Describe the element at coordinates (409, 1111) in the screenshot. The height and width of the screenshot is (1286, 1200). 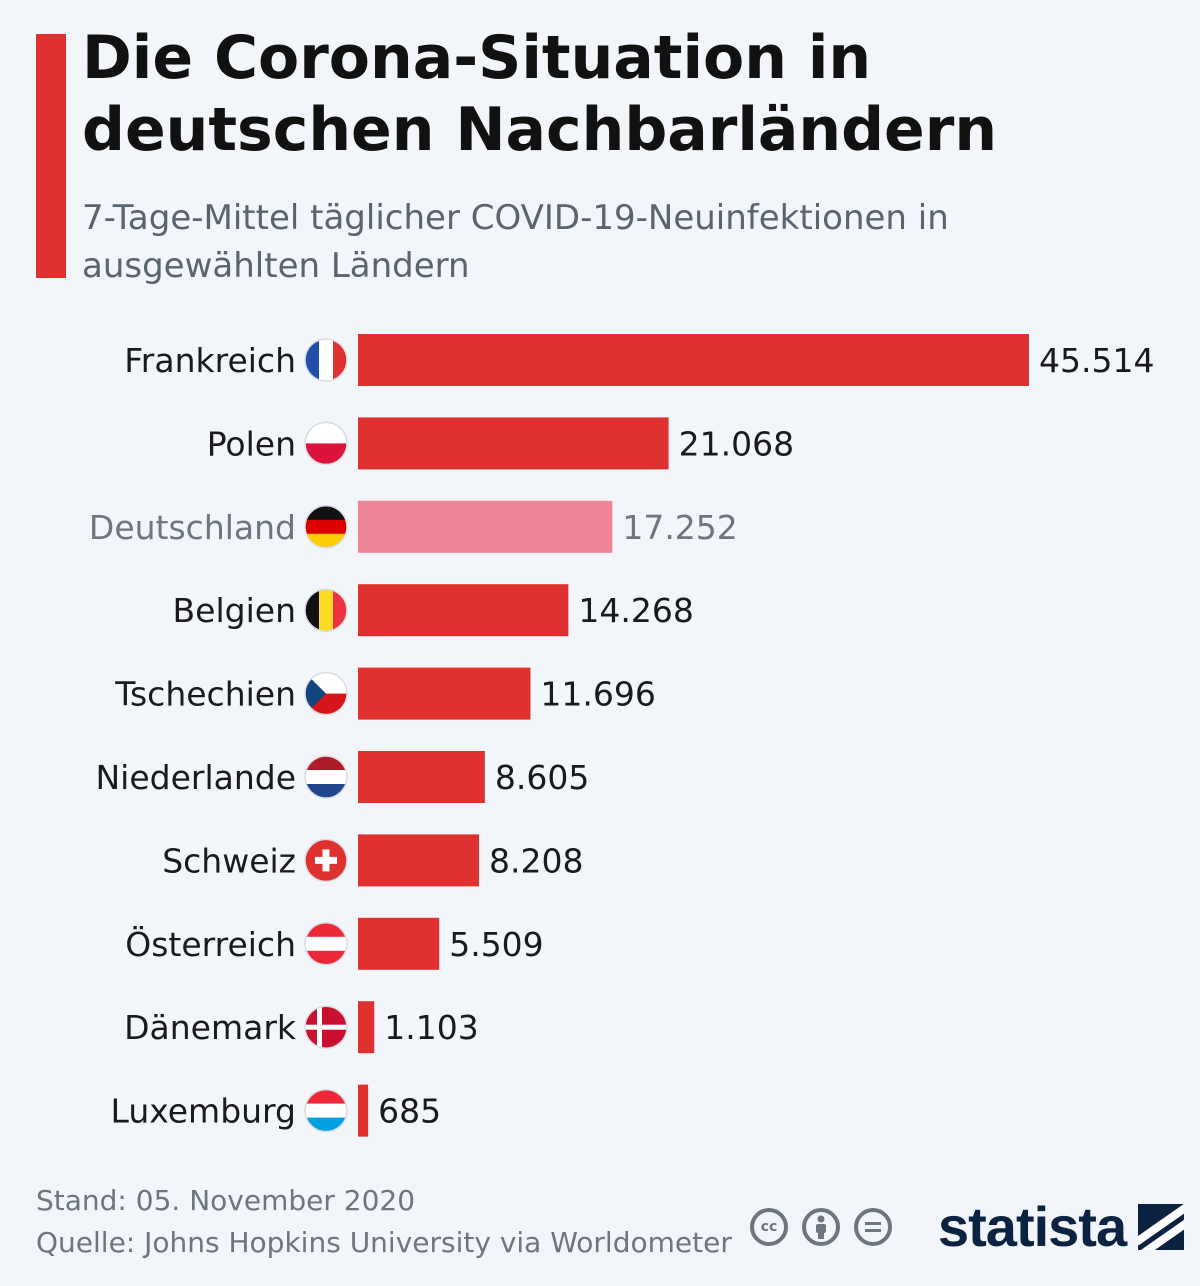
I see `value-label: 685` at that location.